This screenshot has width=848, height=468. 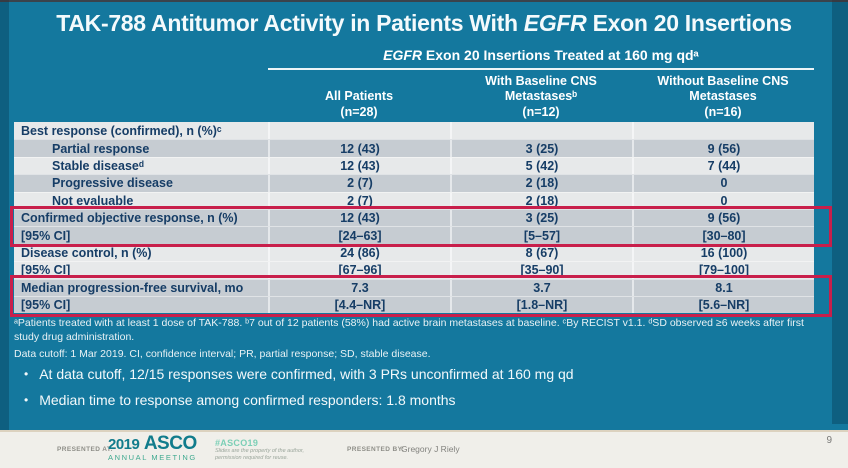 What do you see at coordinates (129, 218) in the screenshot?
I see `row-label: Confirmed objective response, n (%)` at bounding box center [129, 218].